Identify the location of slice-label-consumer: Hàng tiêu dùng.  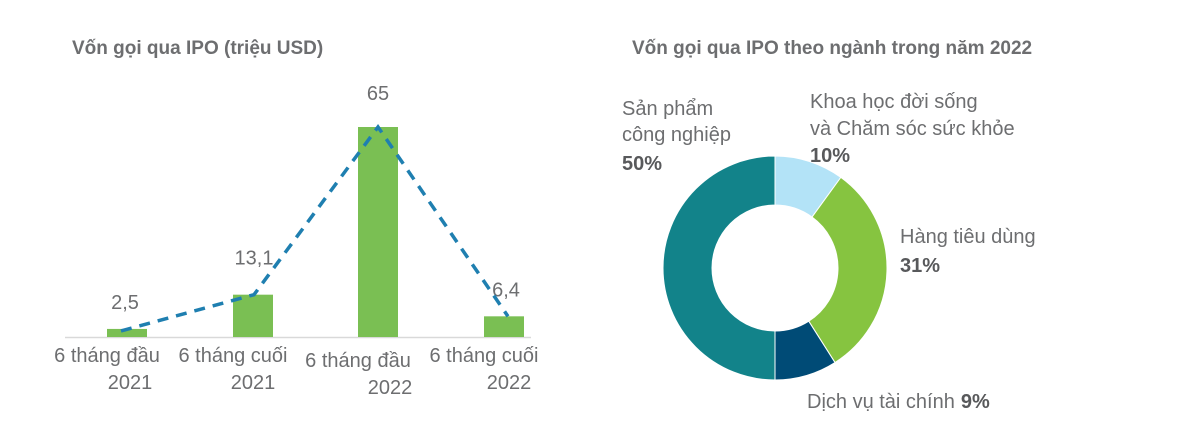
(968, 237).